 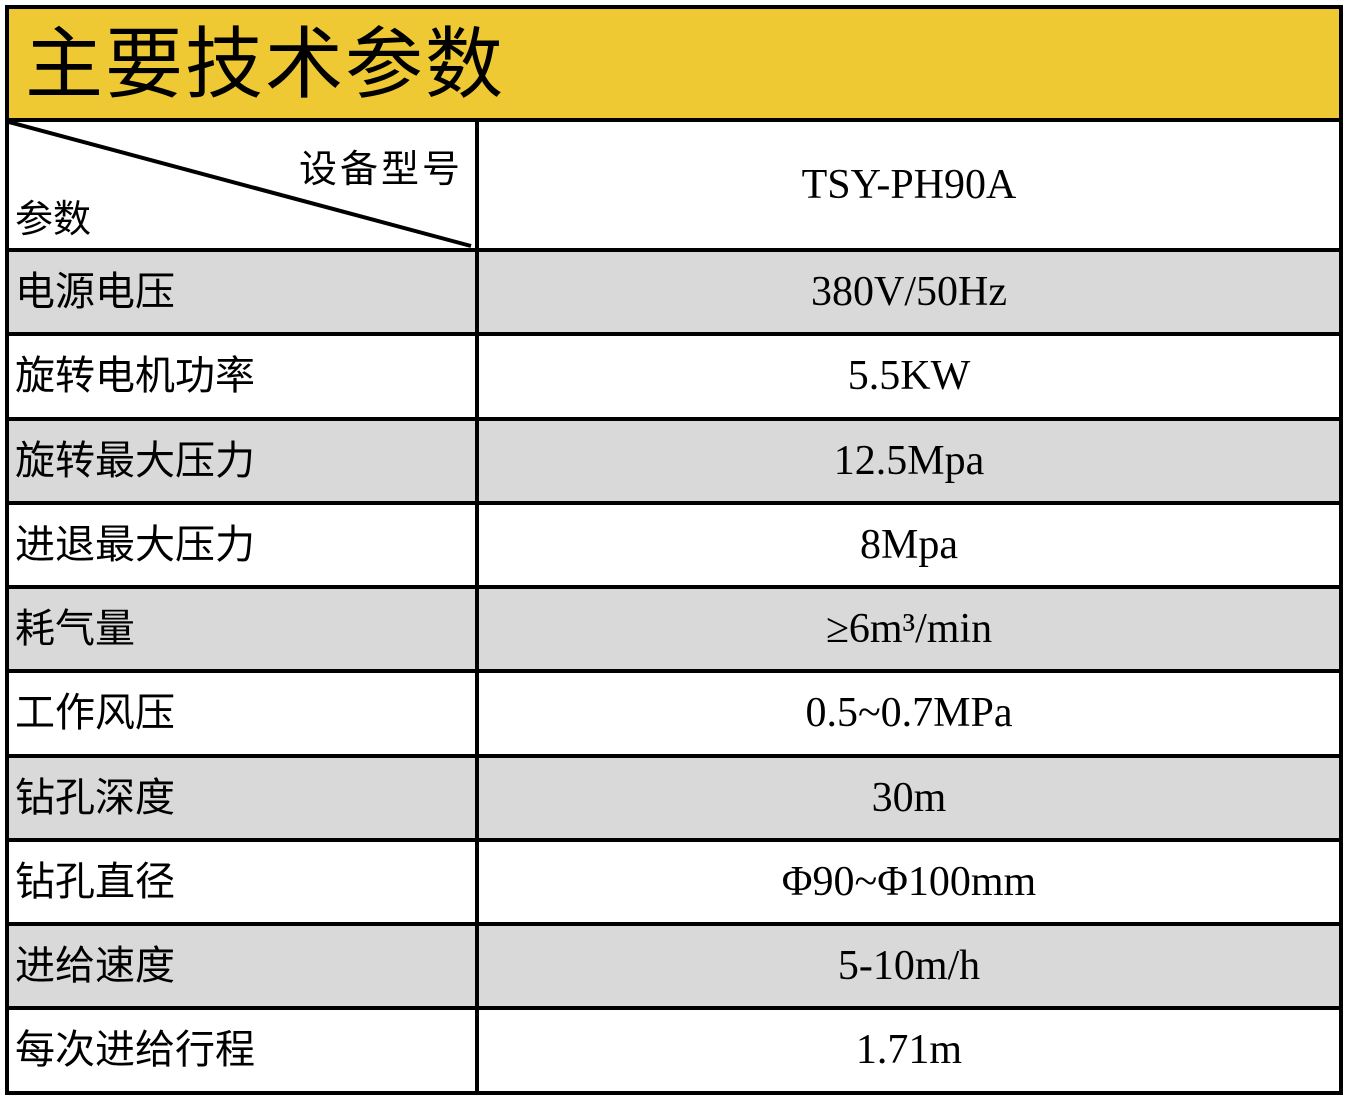 I want to click on table-row: 钻孔直径 Φ90~Φ100mm, so click(x=674, y=884).